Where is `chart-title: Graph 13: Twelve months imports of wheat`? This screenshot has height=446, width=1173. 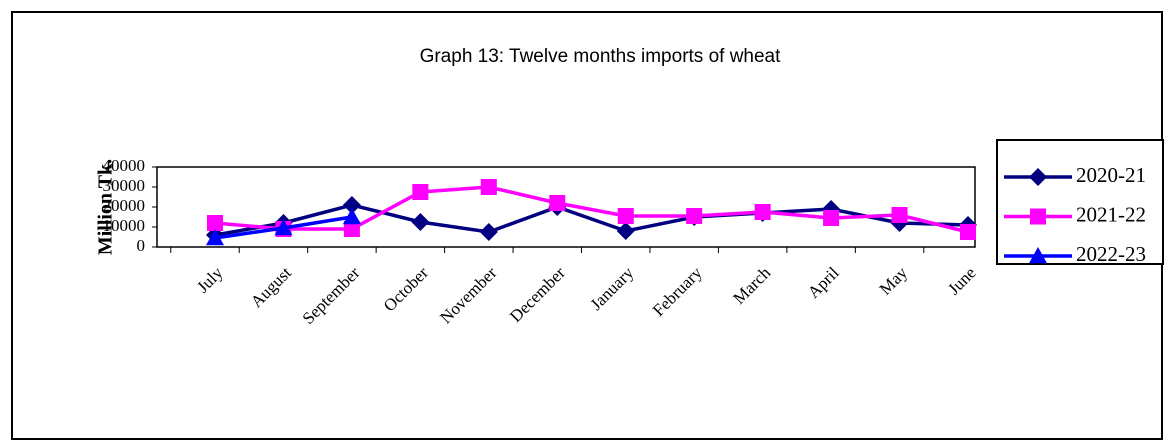 chart-title: Graph 13: Twelve months imports of wheat is located at coordinates (601, 56).